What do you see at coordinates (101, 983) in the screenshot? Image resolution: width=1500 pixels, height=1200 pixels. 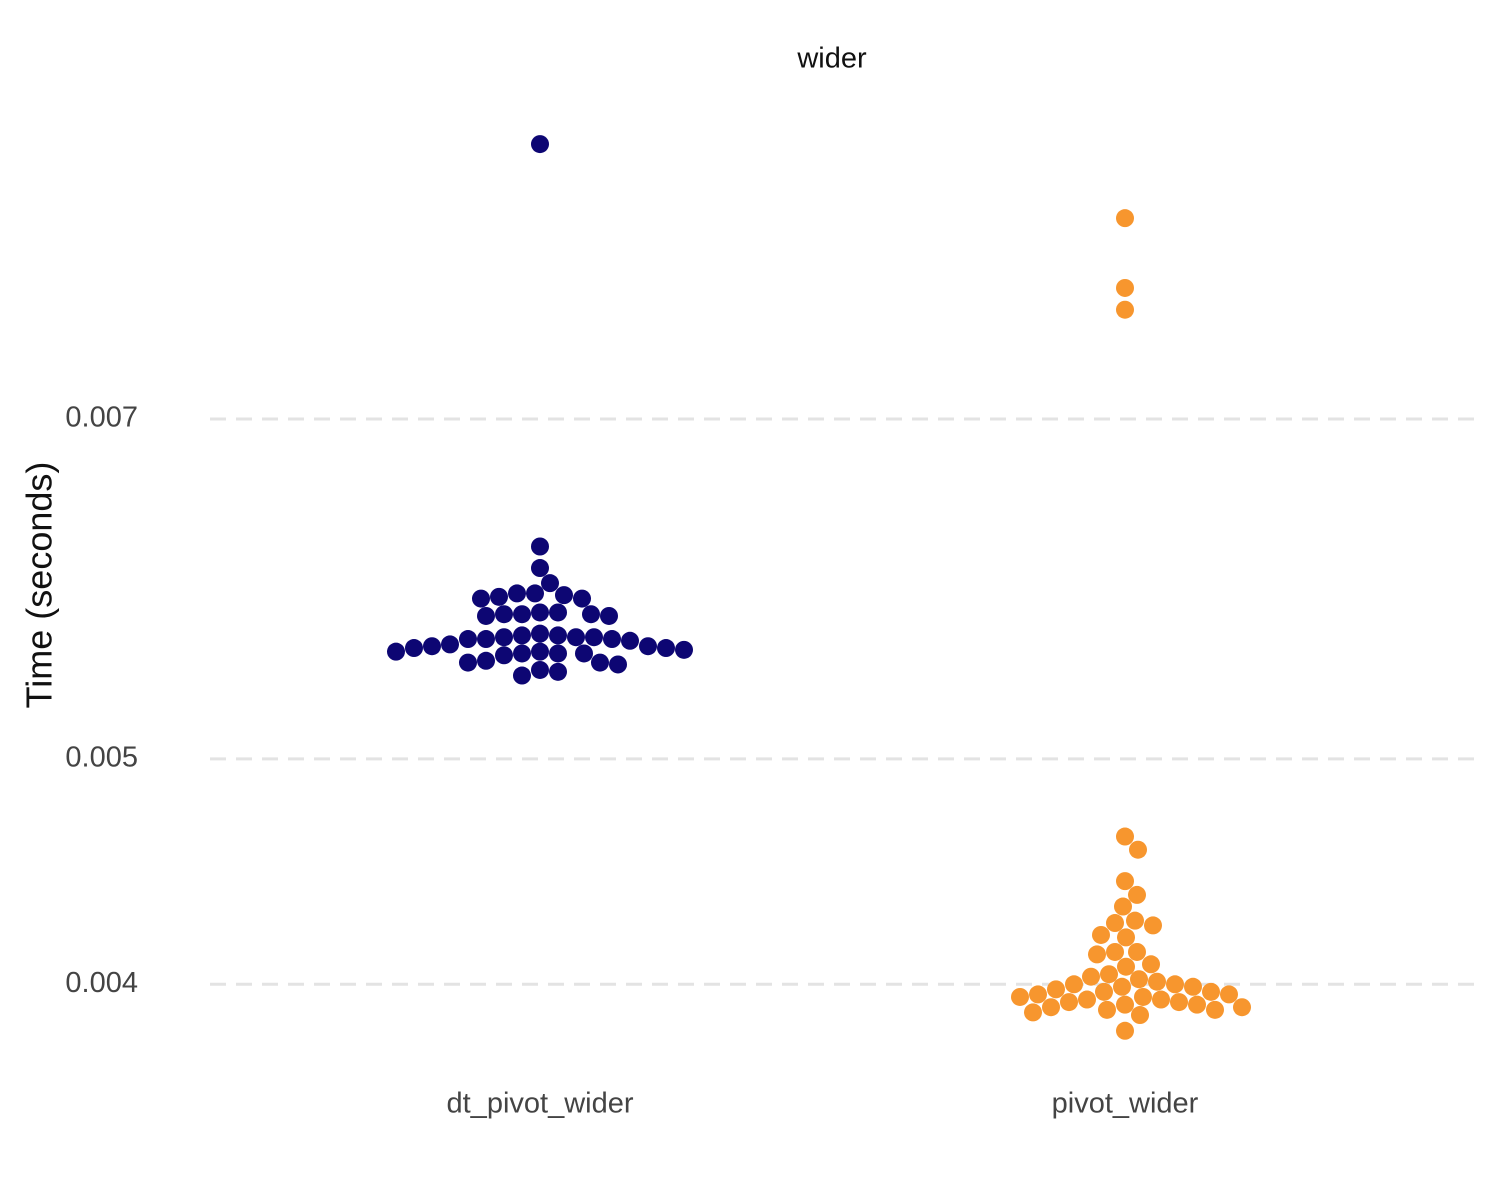 I see `y-tick-label: 0.004` at bounding box center [101, 983].